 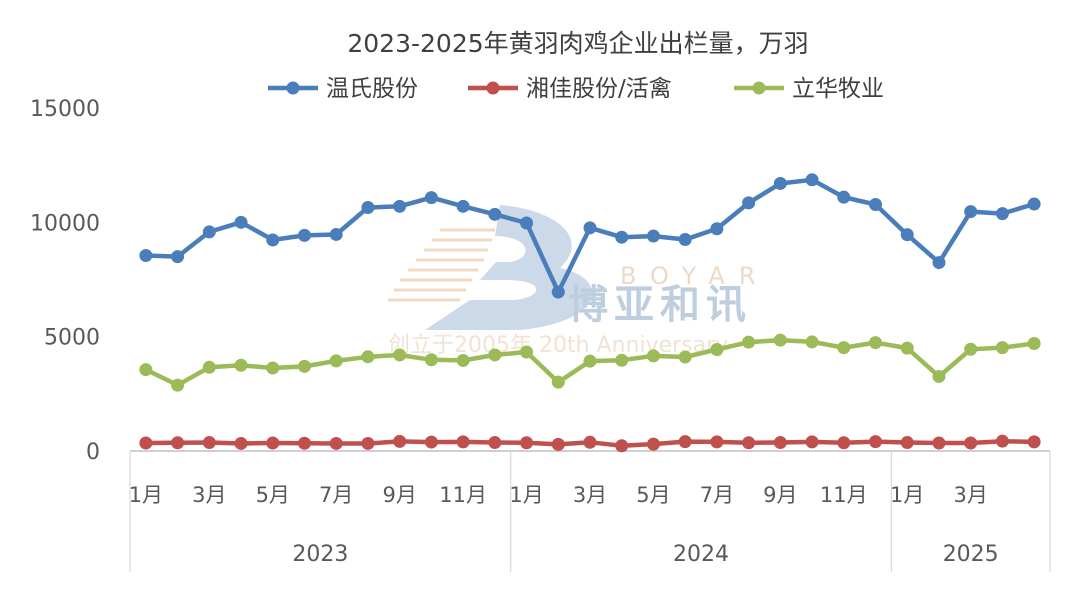 What do you see at coordinates (971, 554) in the screenshot?
I see `x-year-label: 2025` at bounding box center [971, 554].